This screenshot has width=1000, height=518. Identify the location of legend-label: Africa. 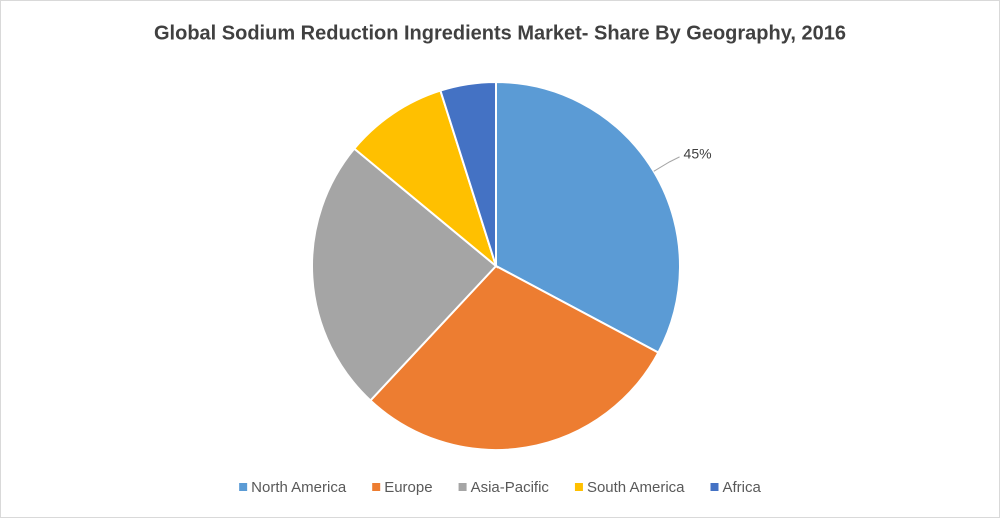
(742, 487).